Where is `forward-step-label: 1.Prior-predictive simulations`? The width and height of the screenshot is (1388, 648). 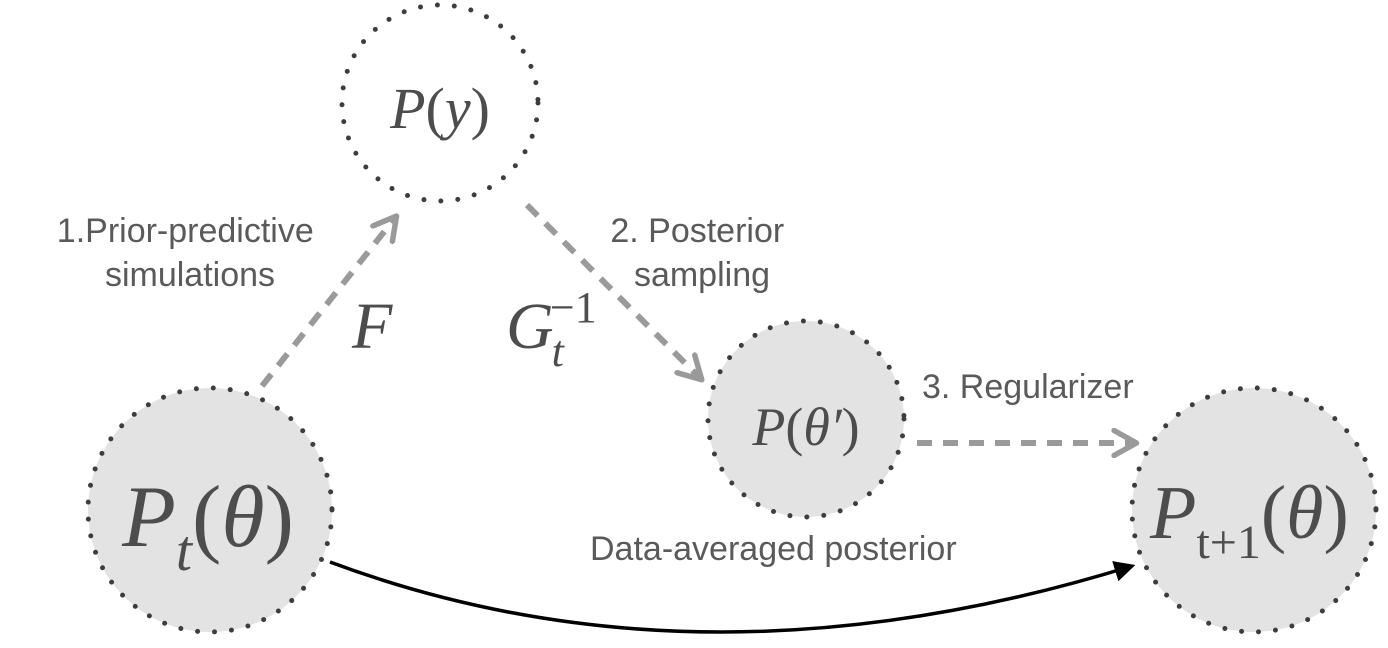
forward-step-label: 1.Prior-predictive simulations is located at coordinates (190, 253).